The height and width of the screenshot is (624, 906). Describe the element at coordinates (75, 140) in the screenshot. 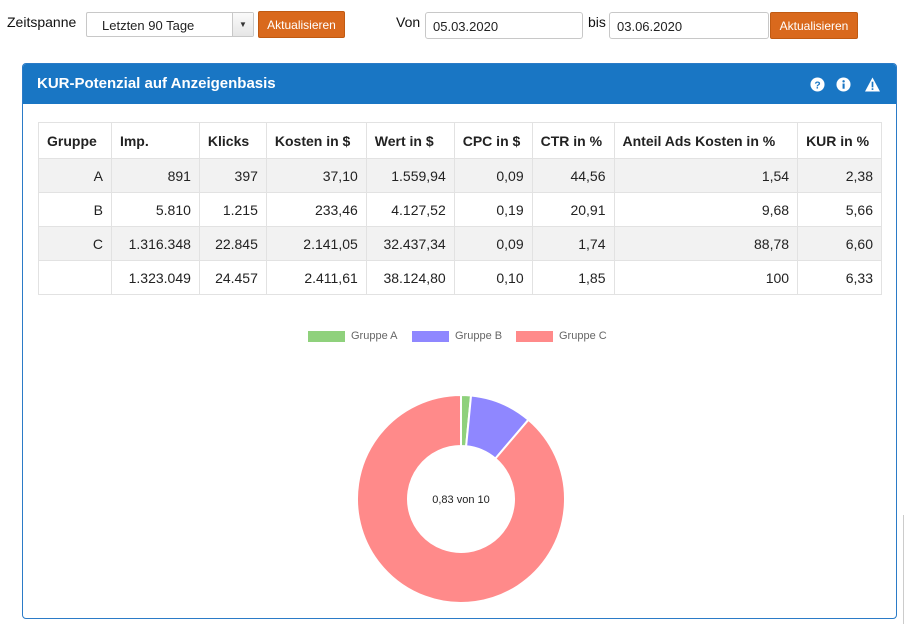

I see `col-header-gruppe: Gruppe` at that location.